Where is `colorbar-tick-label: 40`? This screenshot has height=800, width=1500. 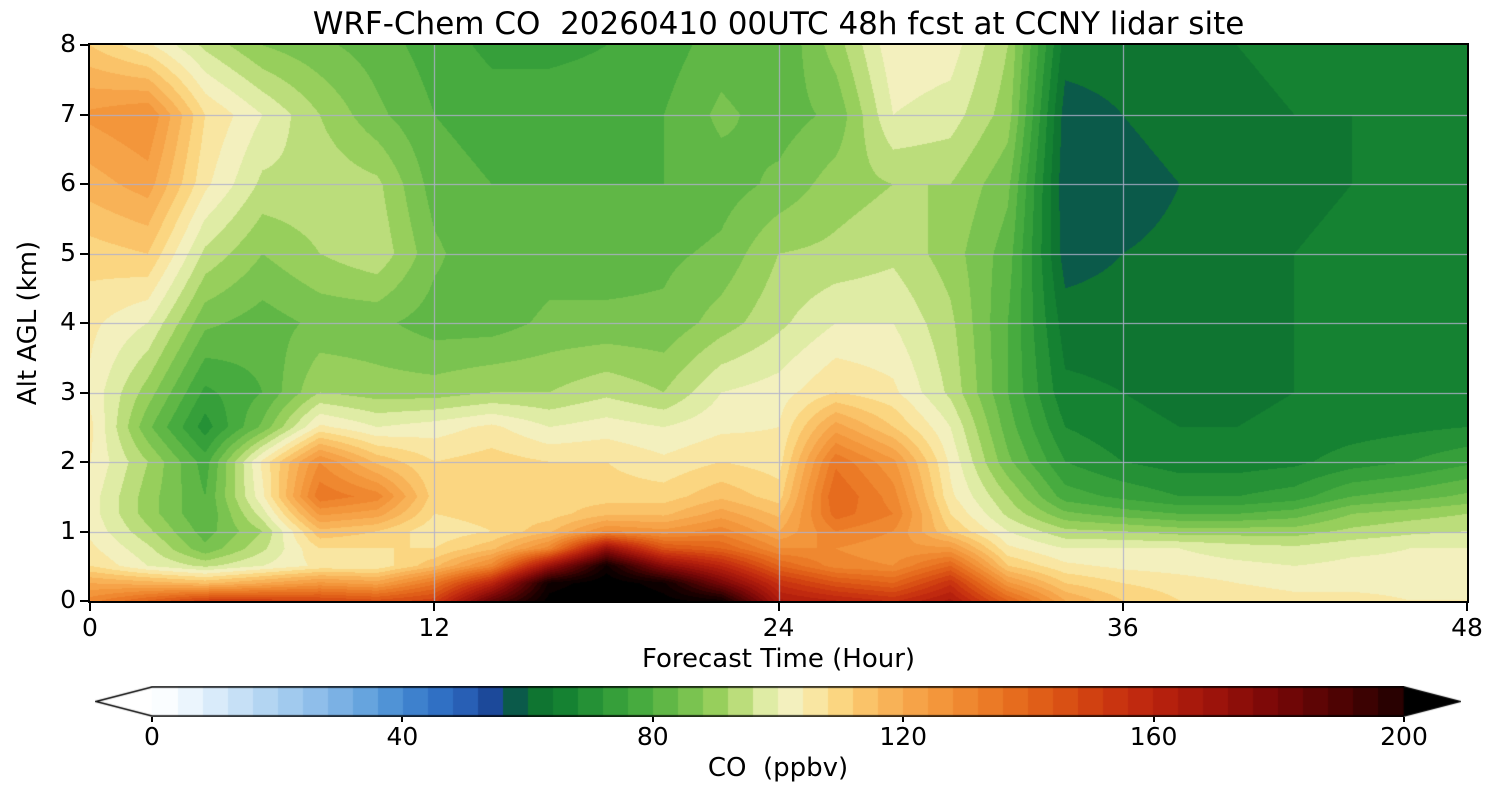 colorbar-tick-label: 40 is located at coordinates (402, 736).